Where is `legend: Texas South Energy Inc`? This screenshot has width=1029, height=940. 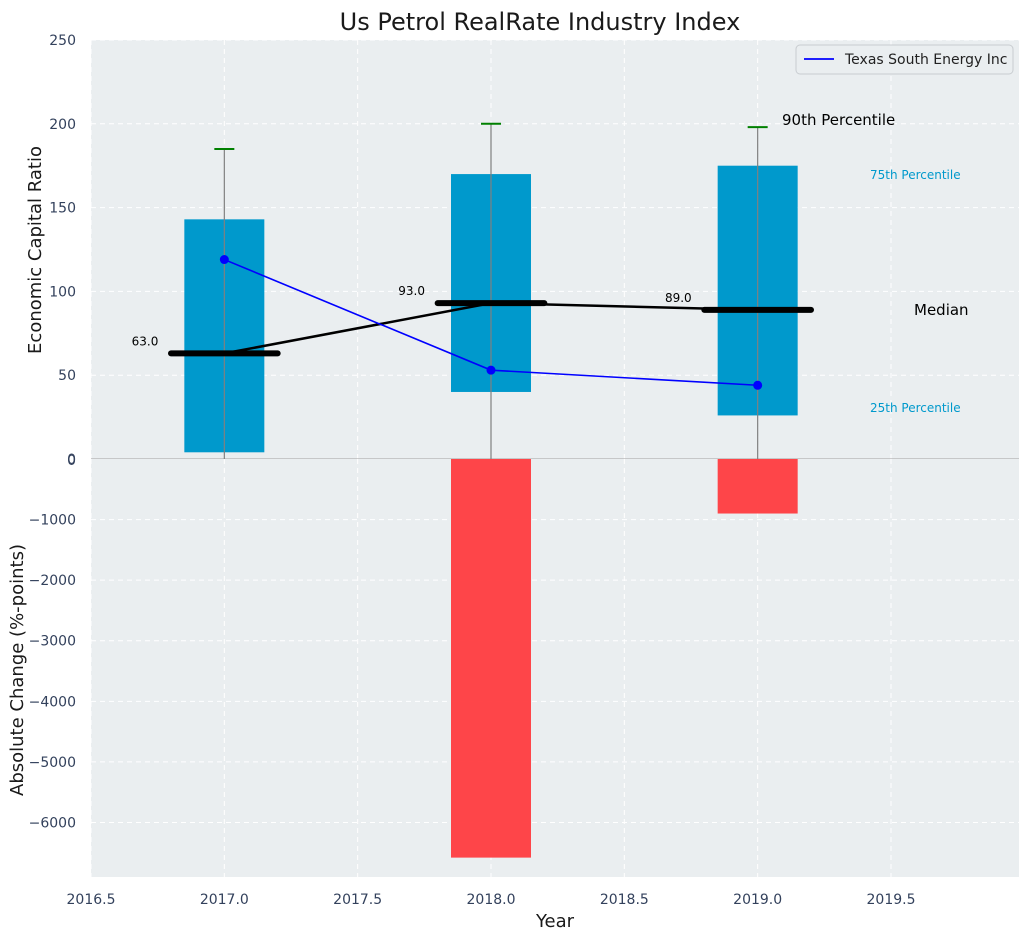
legend: Texas South Energy Inc is located at coordinates (904, 59).